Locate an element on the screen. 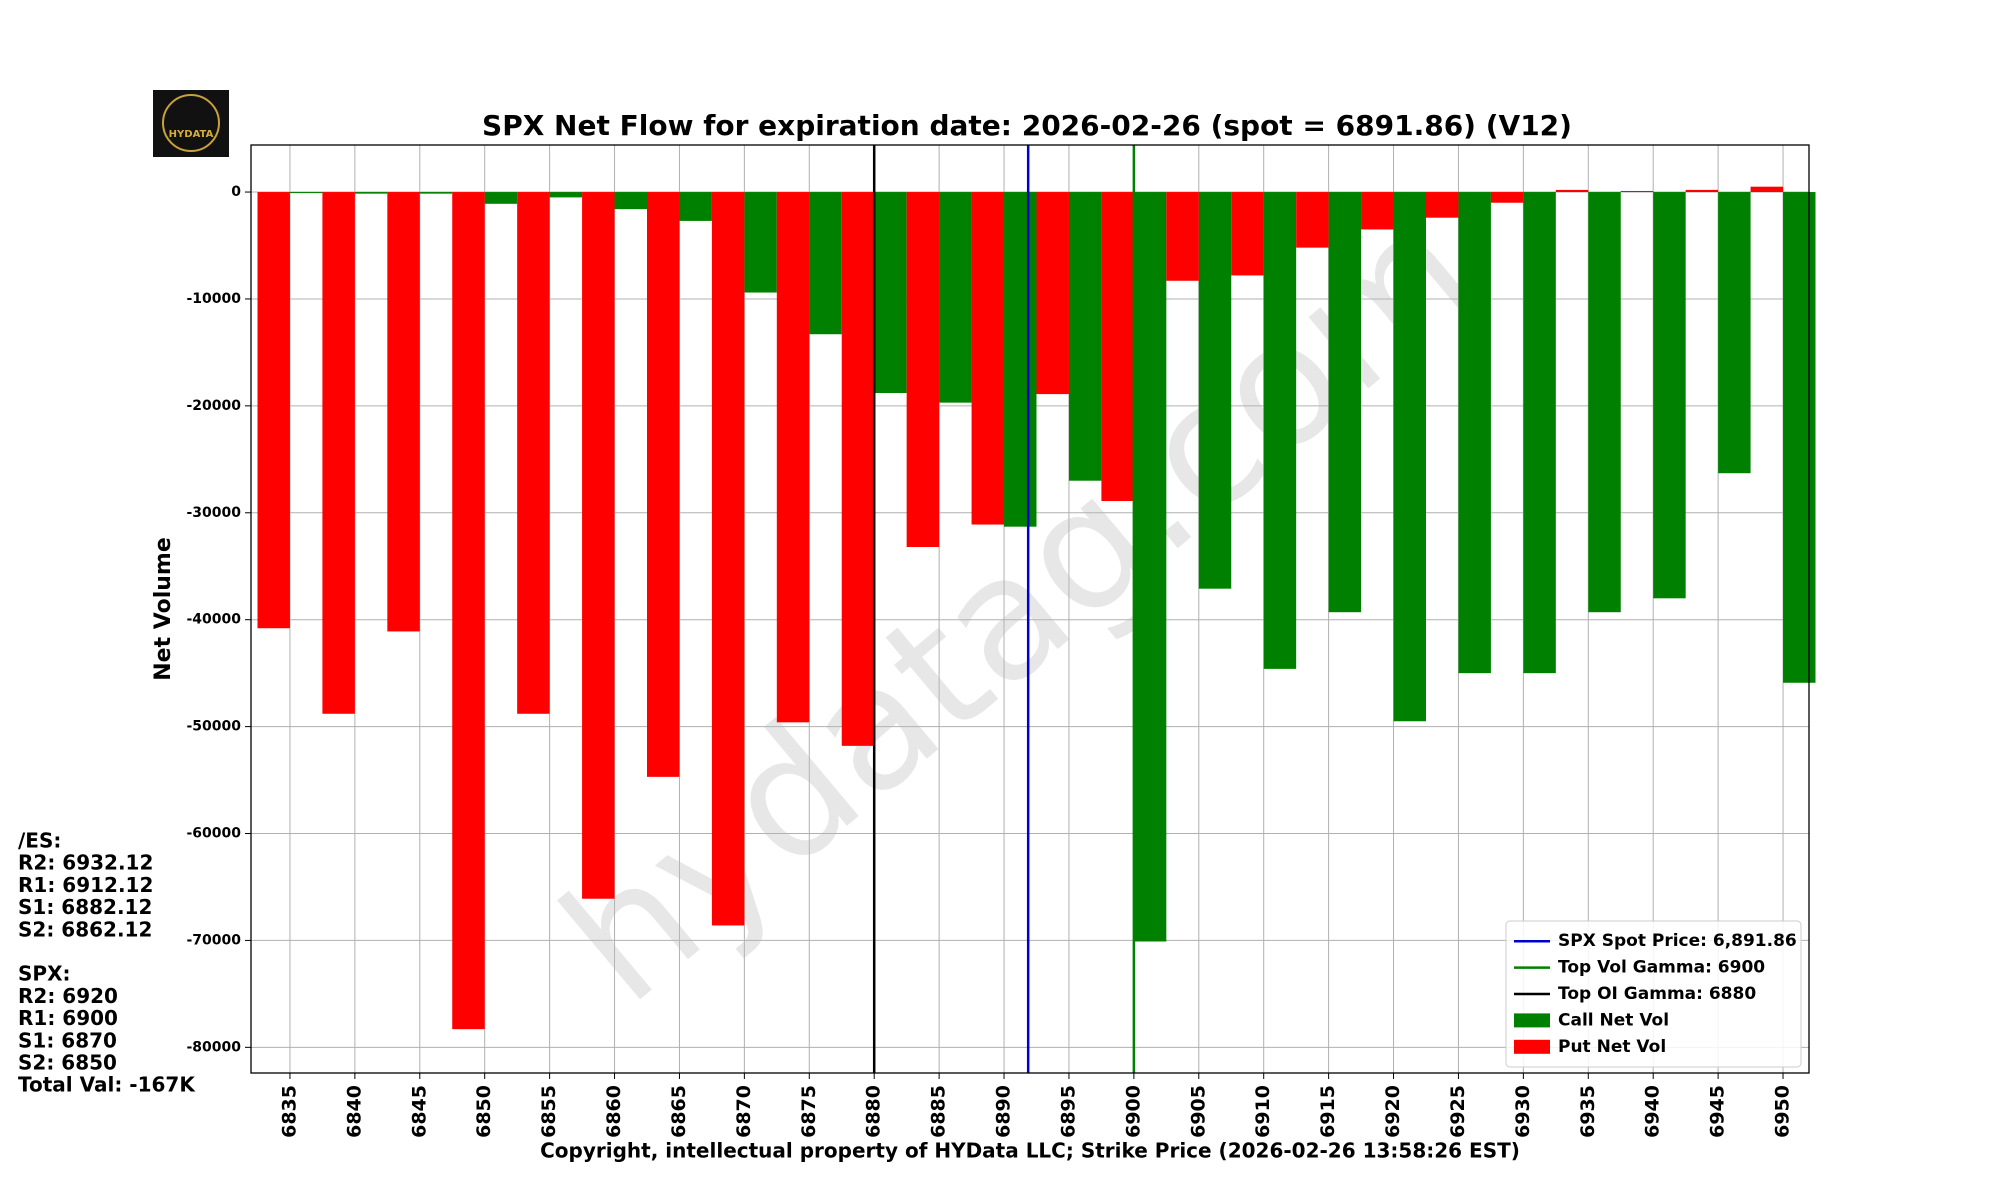 Image resolution: width=2000 pixels, height=1200 pixels. x-tick-label: 6935 is located at coordinates (1588, 1111).